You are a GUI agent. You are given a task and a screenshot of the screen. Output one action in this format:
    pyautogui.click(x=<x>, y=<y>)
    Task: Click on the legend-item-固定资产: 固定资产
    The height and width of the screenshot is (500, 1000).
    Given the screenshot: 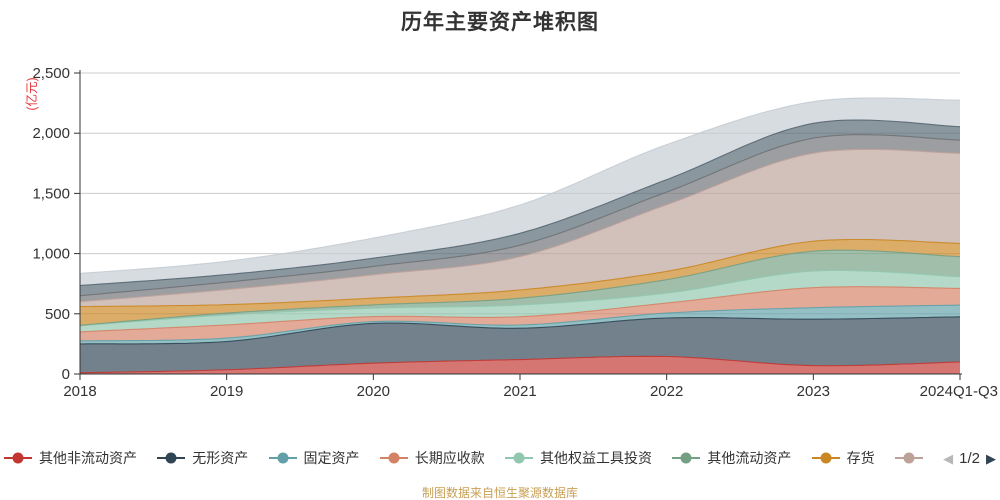 What is the action you would take?
    pyautogui.click(x=314, y=458)
    